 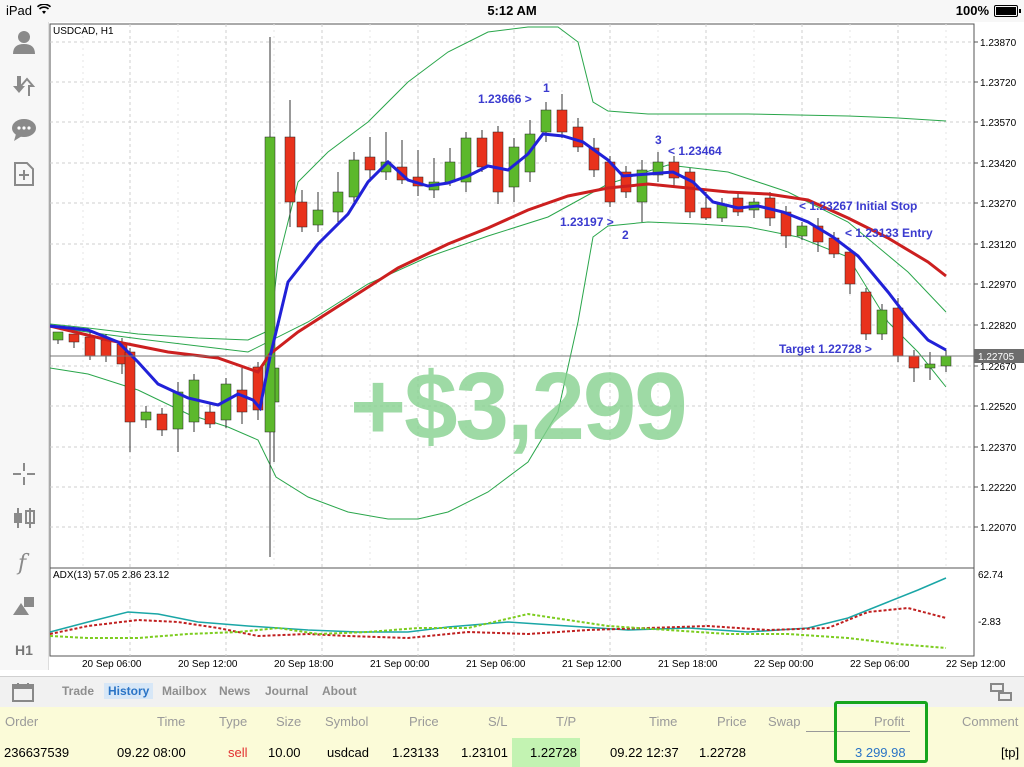 I want to click on timeframe-button: H1, so click(x=24, y=650).